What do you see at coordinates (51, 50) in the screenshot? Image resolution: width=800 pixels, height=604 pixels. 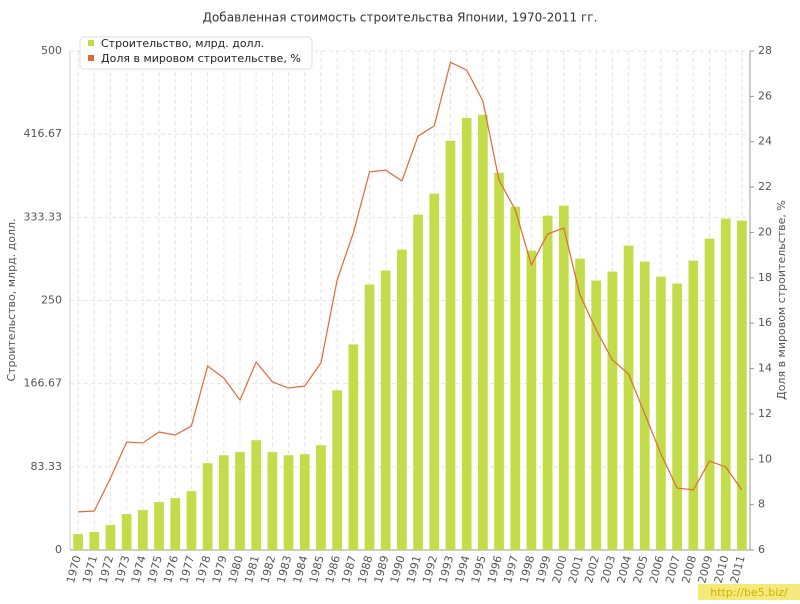 I see `y-tick-label: 500` at bounding box center [51, 50].